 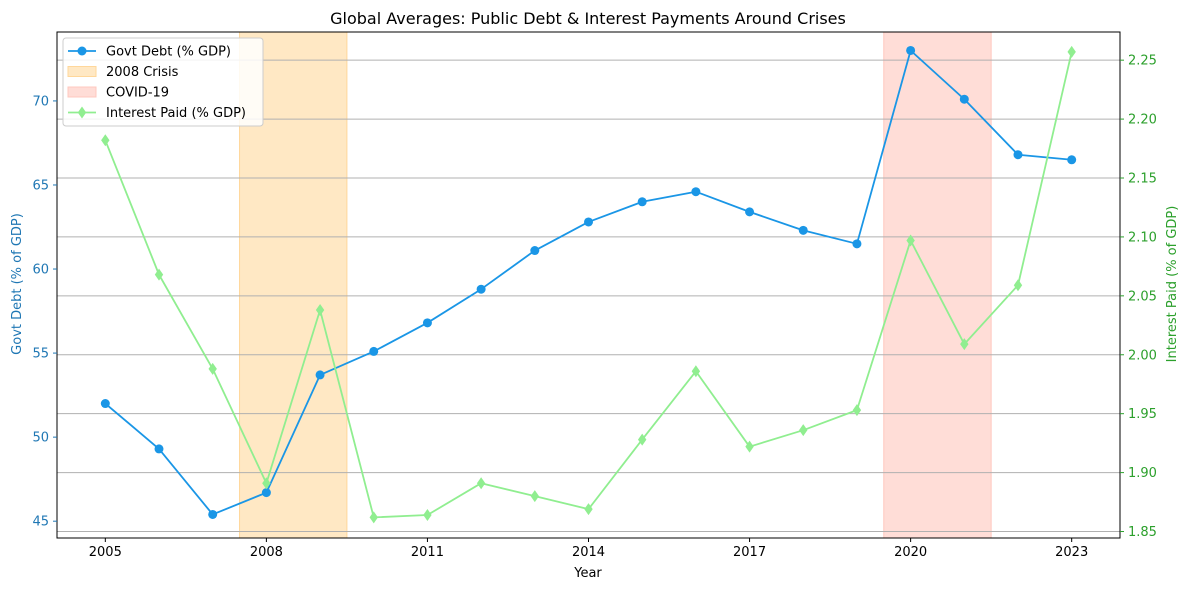 What do you see at coordinates (910, 552) in the screenshot?
I see `x-tick-label: 2020` at bounding box center [910, 552].